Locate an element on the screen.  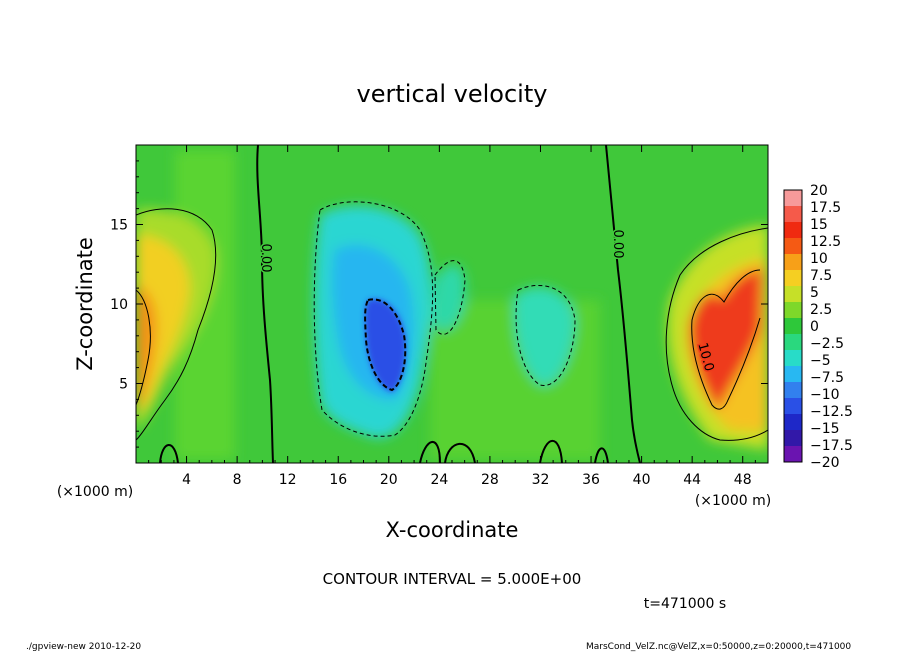
contour-neg5-plume is located at coordinates (373, 319).